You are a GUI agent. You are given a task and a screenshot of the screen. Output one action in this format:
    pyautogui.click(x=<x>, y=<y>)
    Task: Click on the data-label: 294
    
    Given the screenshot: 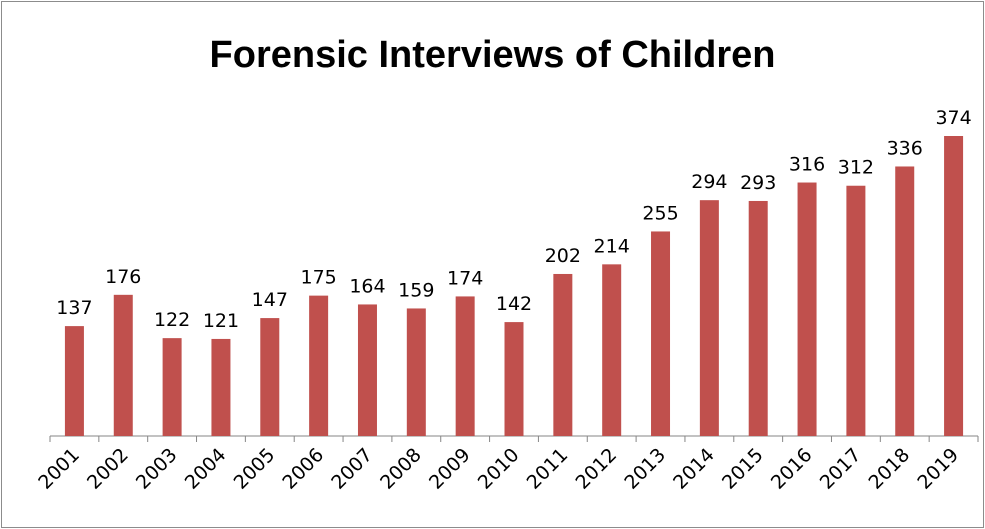 What is the action you would take?
    pyautogui.click(x=709, y=182)
    